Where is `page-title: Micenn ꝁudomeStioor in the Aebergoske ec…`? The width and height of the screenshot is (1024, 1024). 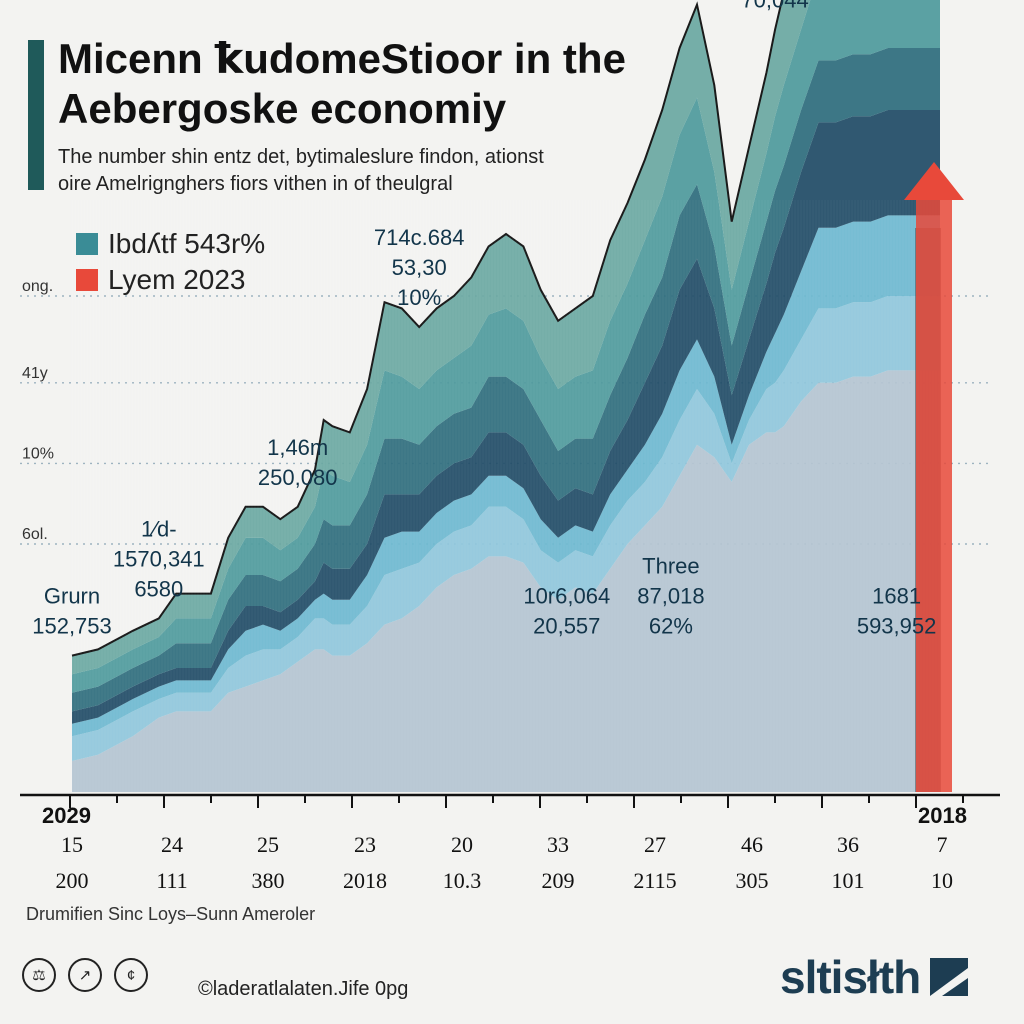
page-title: Micenn ꝁudomeStioor in the Aebergoske ec… is located at coordinates (408, 84).